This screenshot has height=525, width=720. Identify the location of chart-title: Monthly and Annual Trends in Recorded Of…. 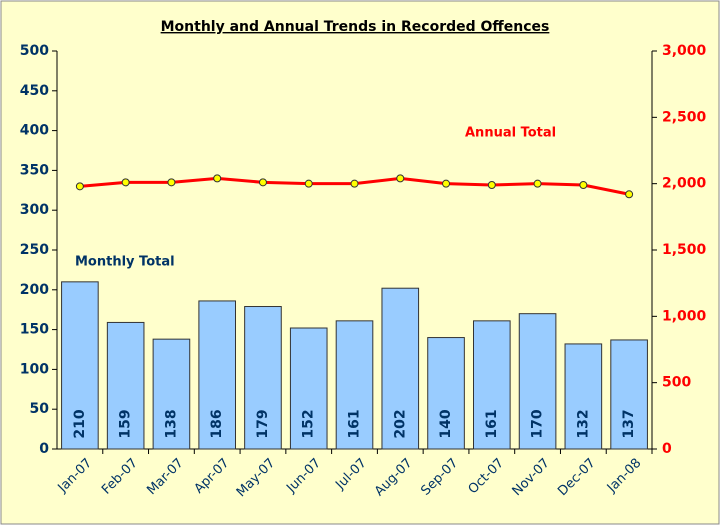
(355, 27).